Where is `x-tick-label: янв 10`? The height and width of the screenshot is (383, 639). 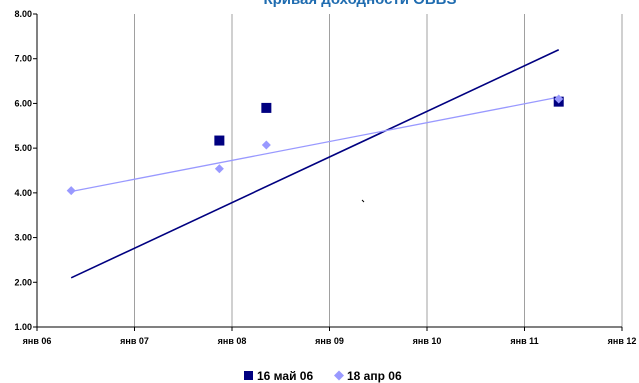 x-tick-label: янв 10 is located at coordinates (427, 341).